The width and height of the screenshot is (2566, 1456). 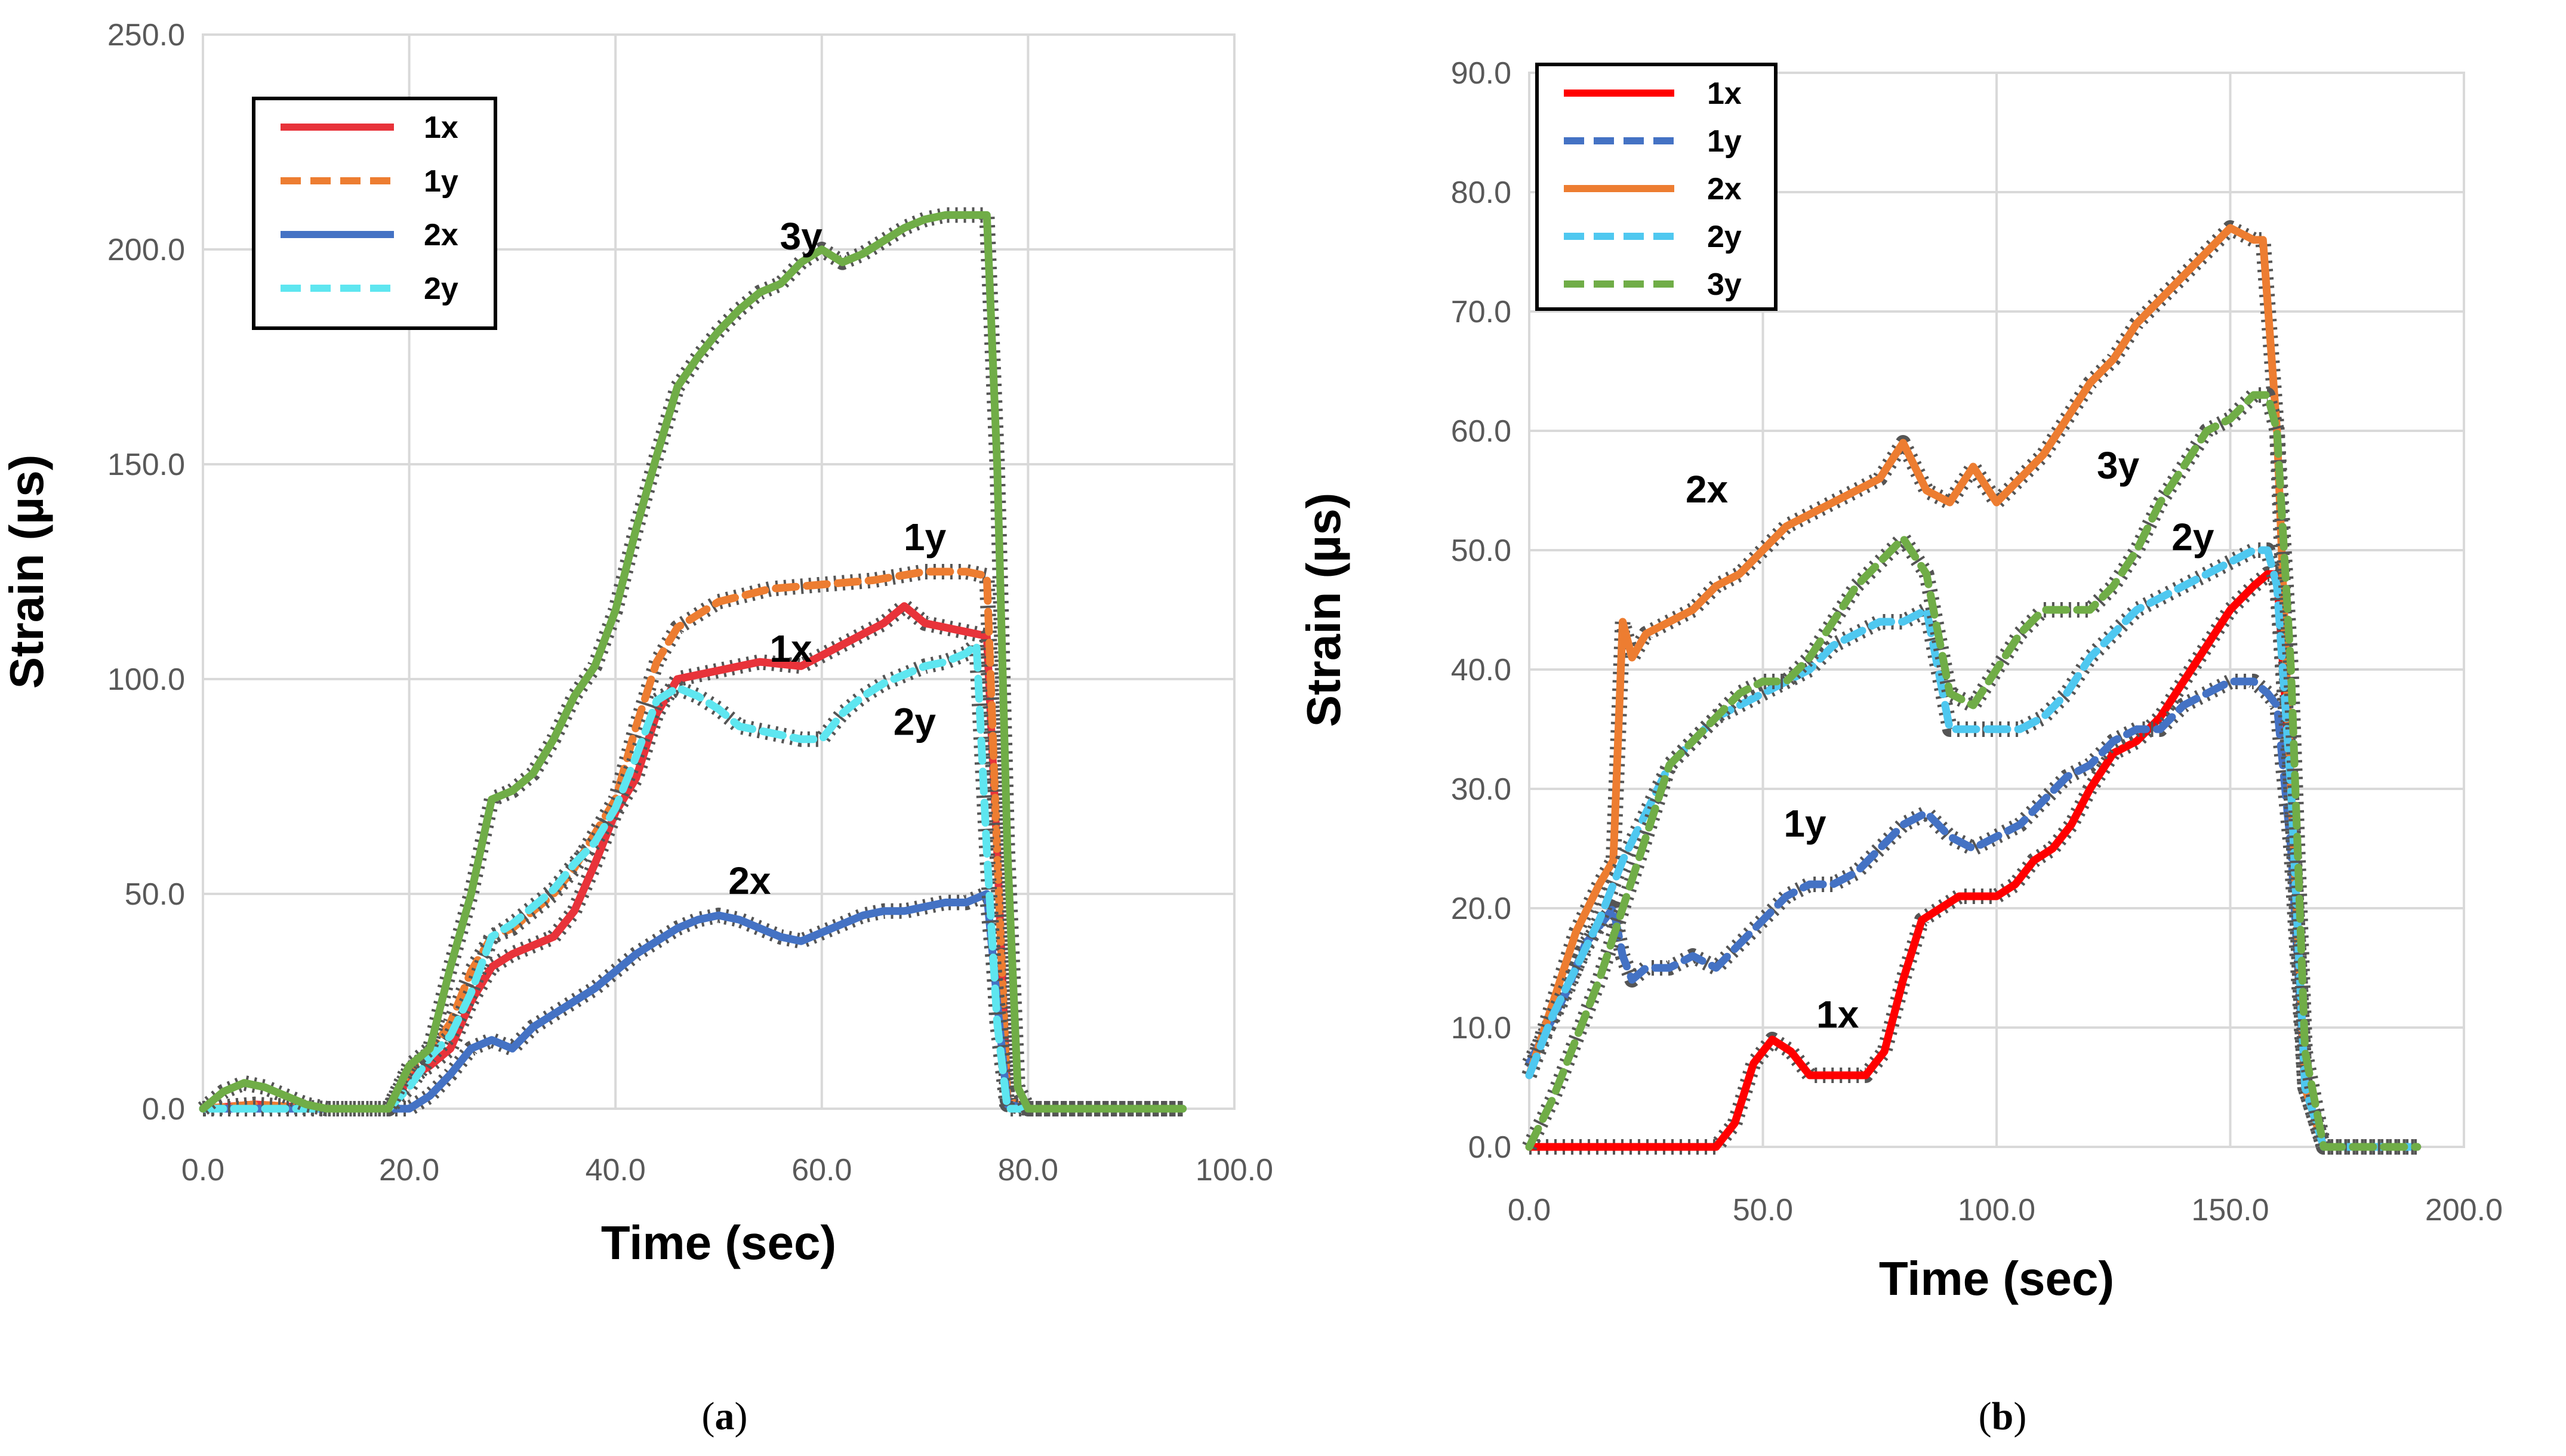 What do you see at coordinates (1481, 193) in the screenshot?
I see `y-tick-label: 80.0` at bounding box center [1481, 193].